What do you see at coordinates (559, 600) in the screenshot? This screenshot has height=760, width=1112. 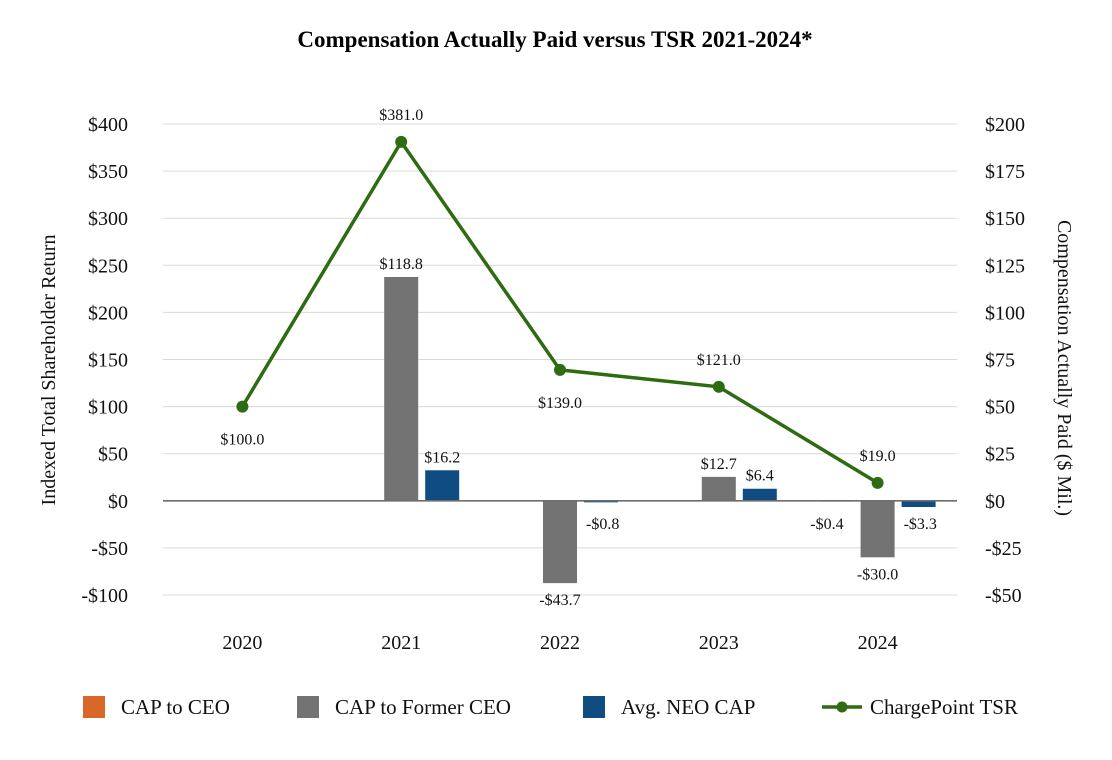 I see `bar-value-label: -$43.7` at bounding box center [559, 600].